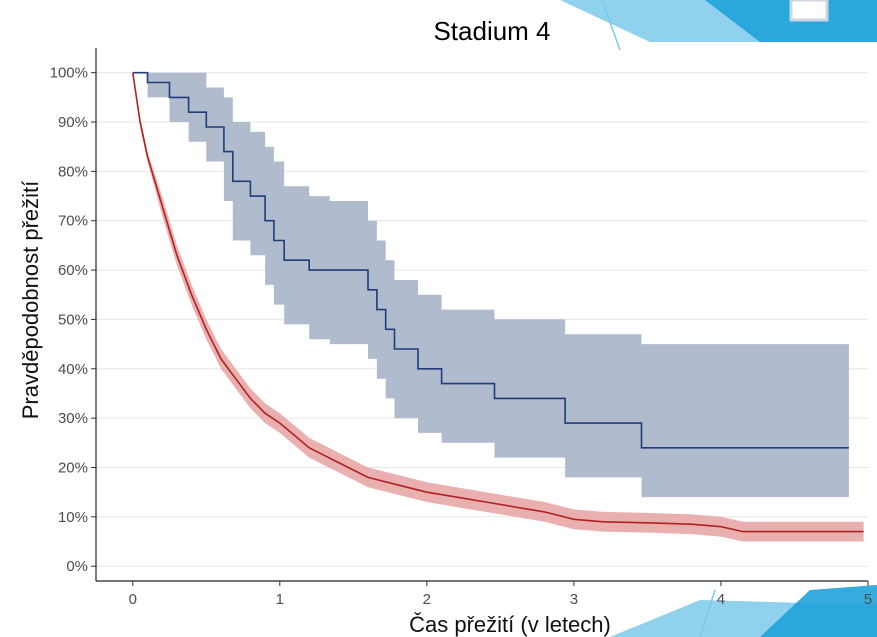 The height and width of the screenshot is (637, 877). What do you see at coordinates (611, 25) in the screenshot?
I see `deco-line-top` at bounding box center [611, 25].